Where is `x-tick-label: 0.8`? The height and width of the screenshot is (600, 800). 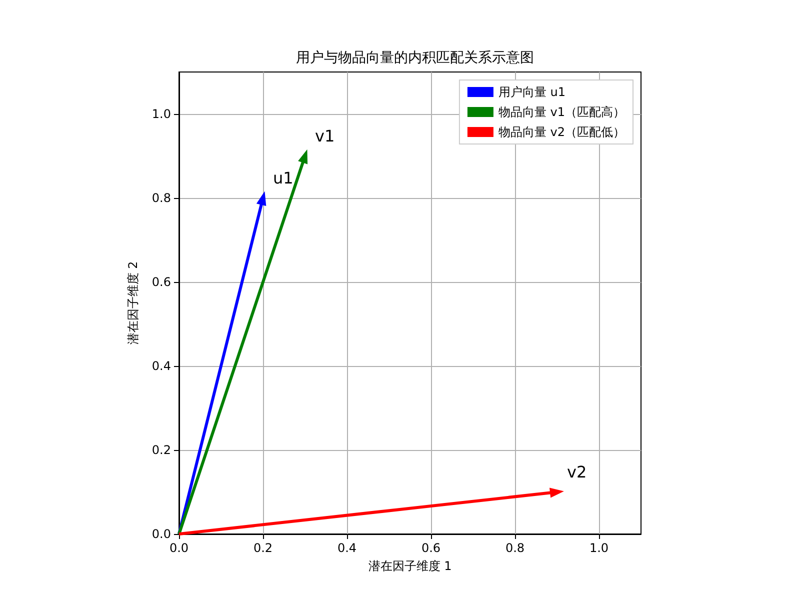
x-tick-label: 0.8 is located at coordinates (515, 548).